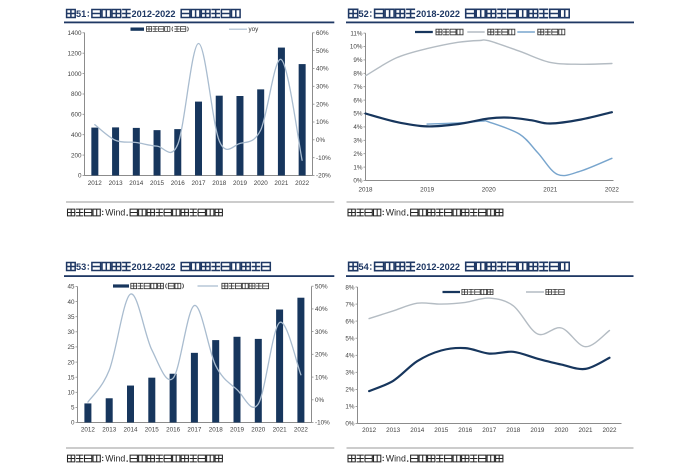 This screenshot has height=475, width=700. What do you see at coordinates (323, 176) in the screenshot?
I see `svg-text: -20%` at bounding box center [323, 176].